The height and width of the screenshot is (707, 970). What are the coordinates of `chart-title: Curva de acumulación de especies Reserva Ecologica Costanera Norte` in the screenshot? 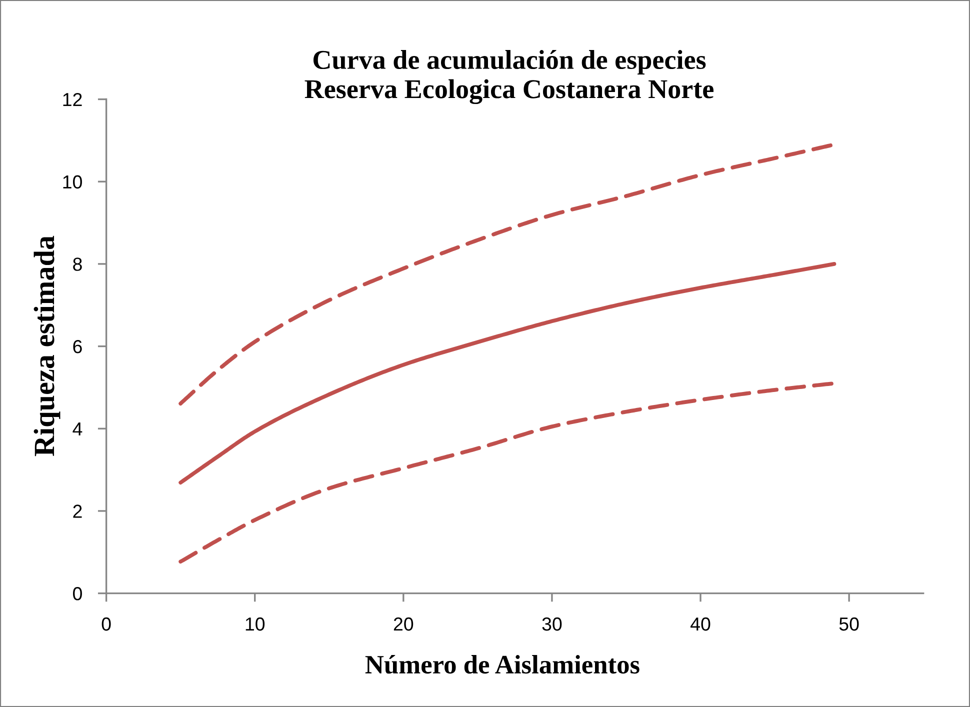 It's located at (509, 77).